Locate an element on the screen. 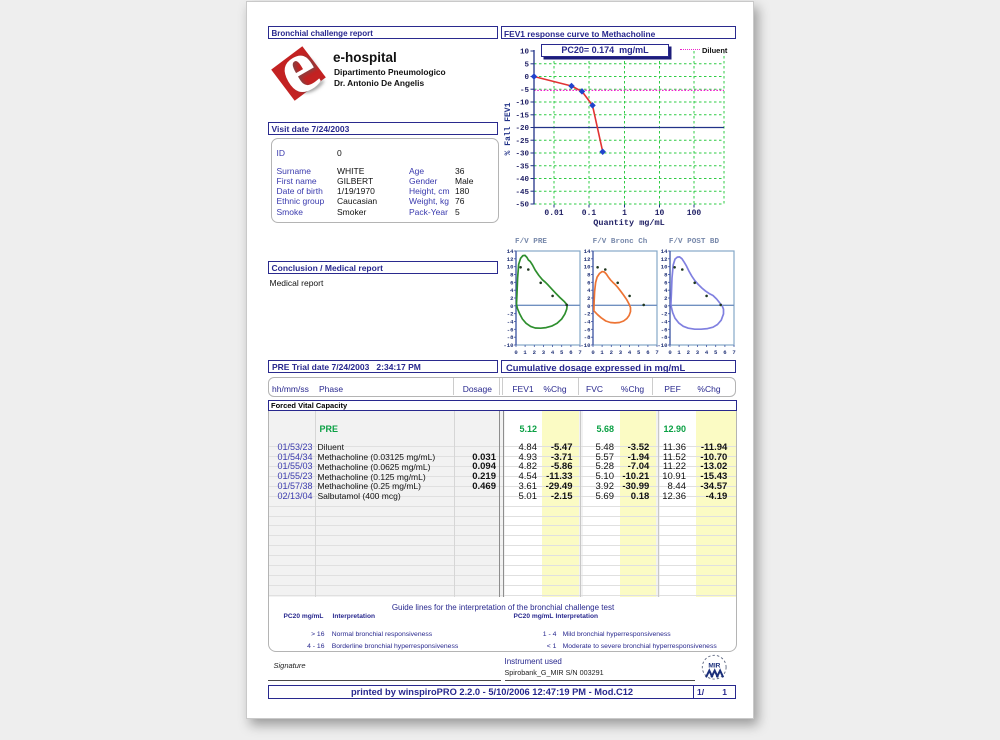 This screenshot has width=1000, height=740. svg-text: -5 is located at coordinates (525, 91).